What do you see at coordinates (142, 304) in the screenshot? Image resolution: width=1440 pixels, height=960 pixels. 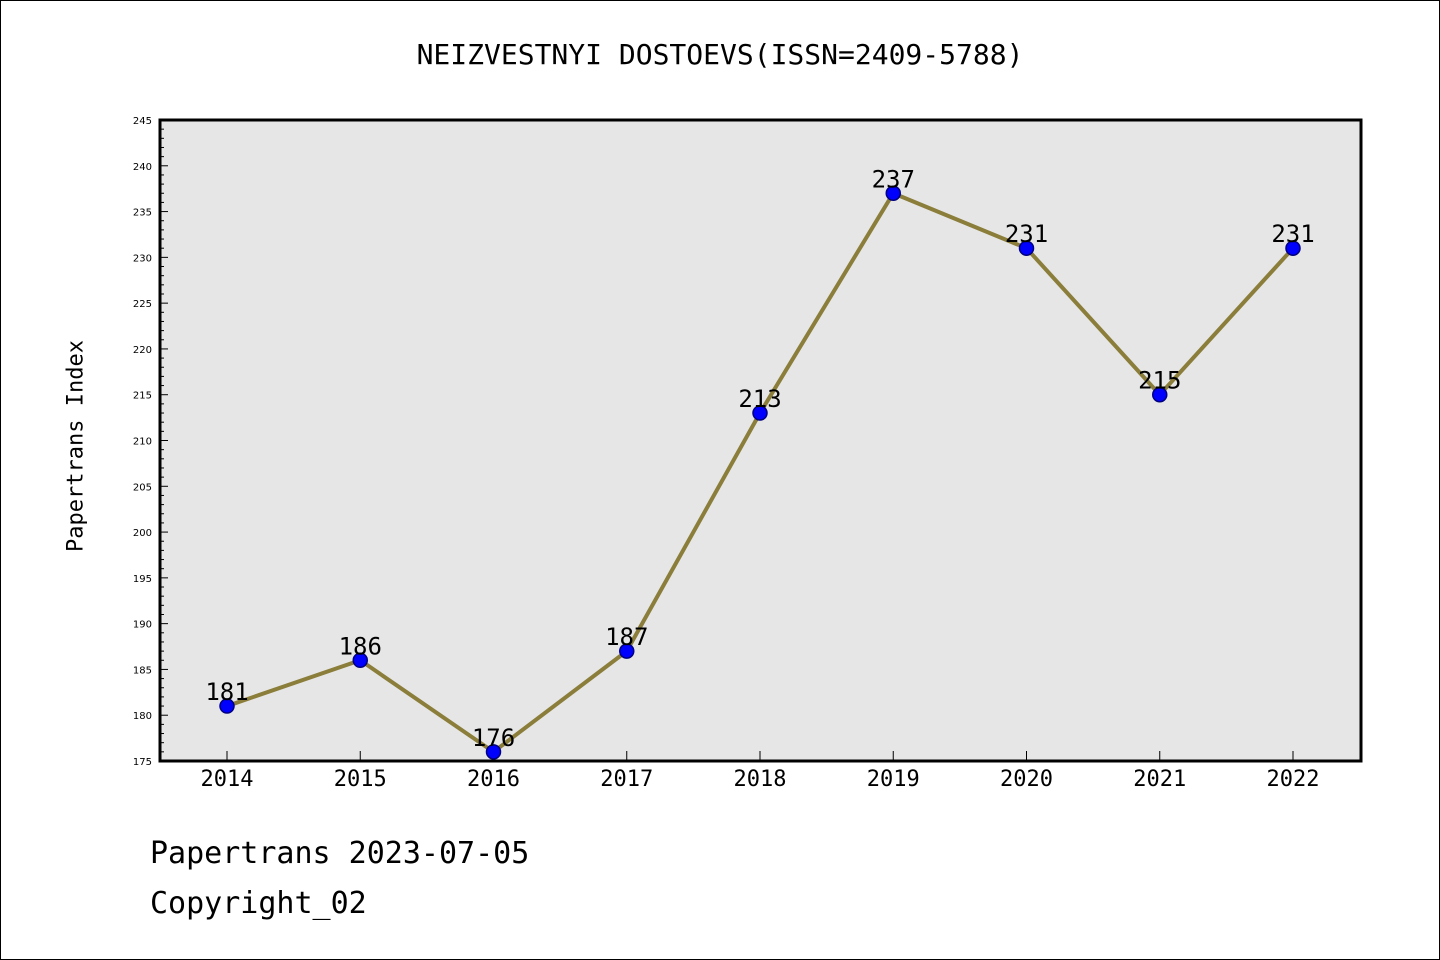 I see `y-tick-label: 225` at bounding box center [142, 304].